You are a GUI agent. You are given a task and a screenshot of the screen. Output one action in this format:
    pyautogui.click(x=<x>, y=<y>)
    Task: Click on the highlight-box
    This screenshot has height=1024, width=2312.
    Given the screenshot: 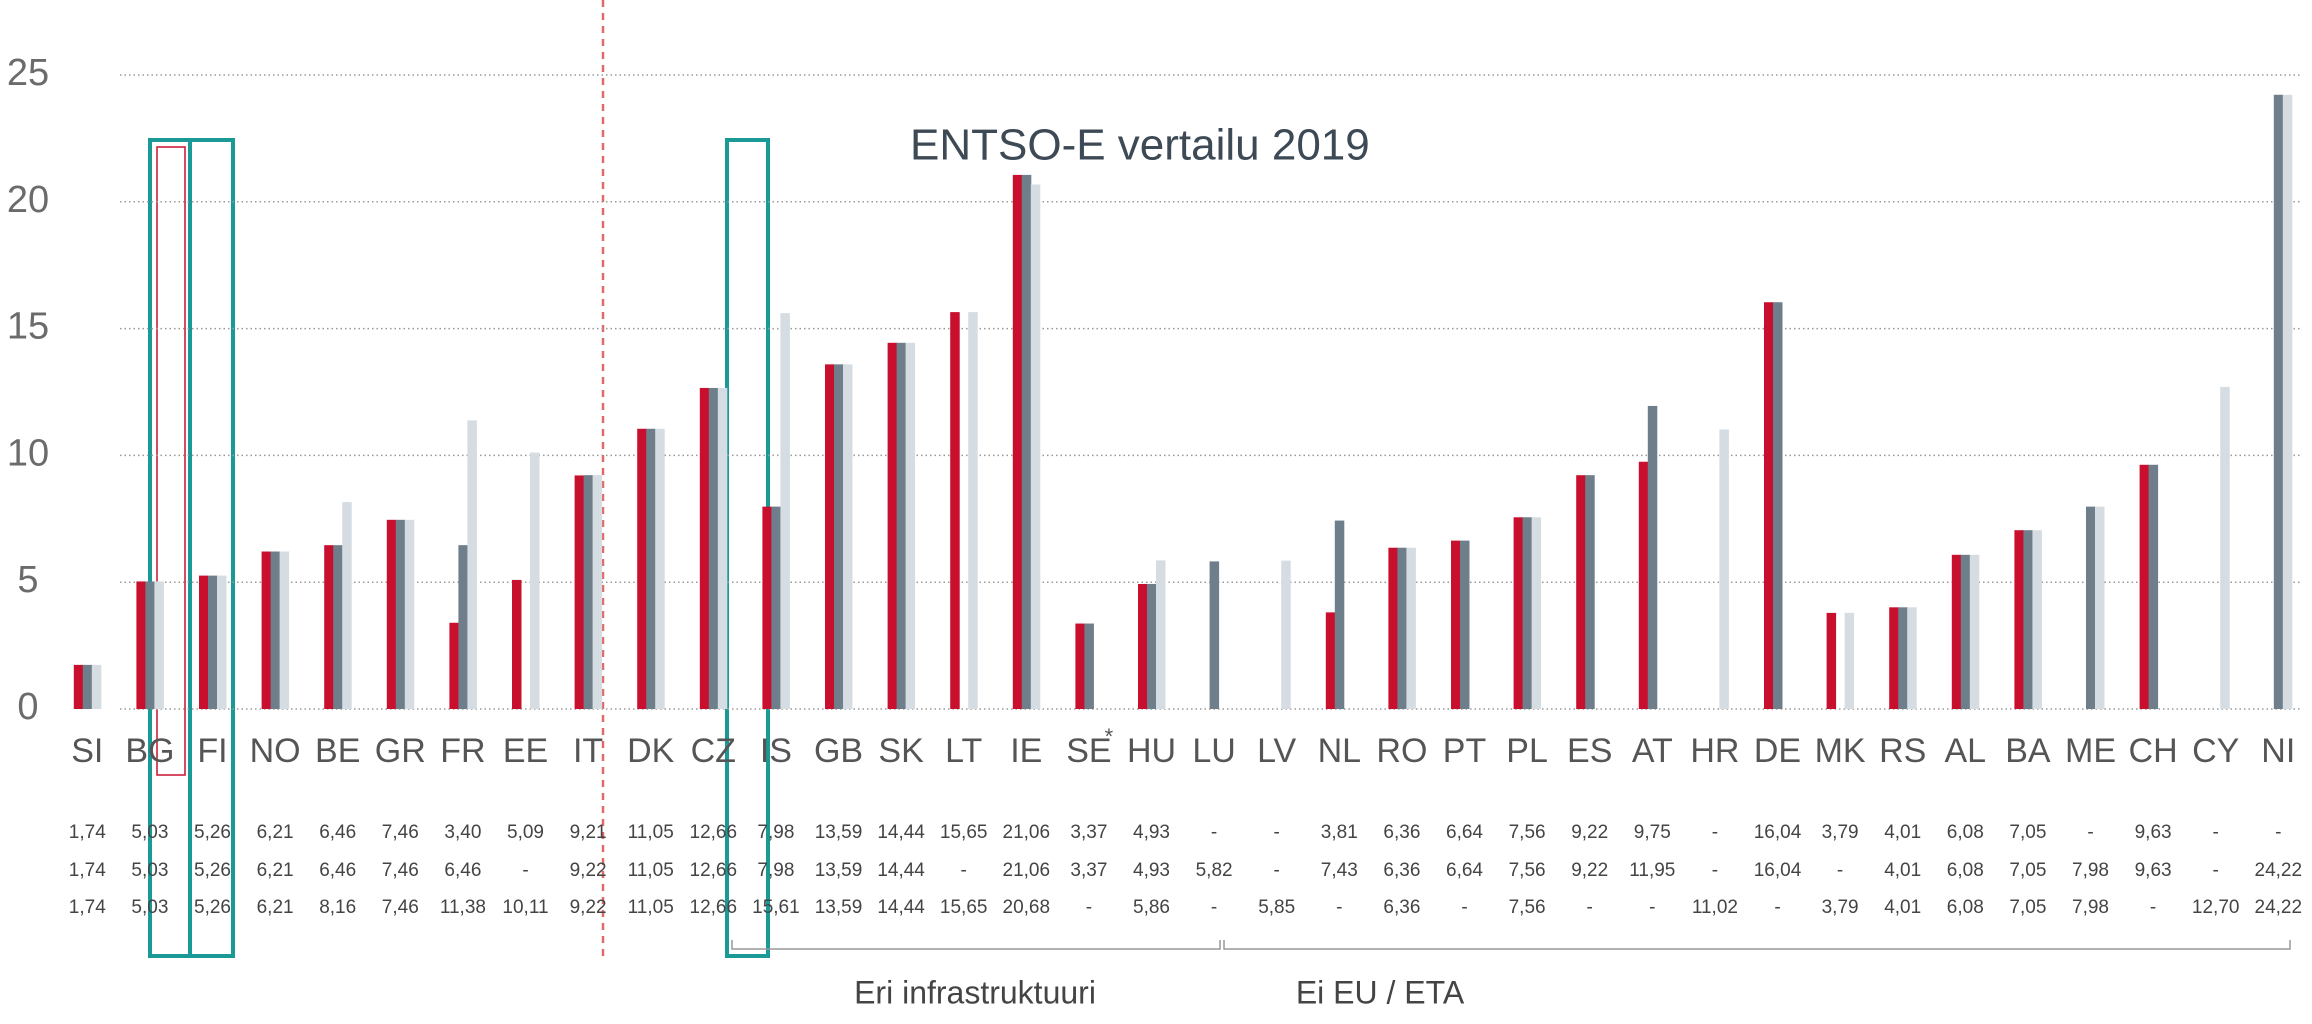 What is the action you would take?
    pyautogui.click(x=211, y=548)
    